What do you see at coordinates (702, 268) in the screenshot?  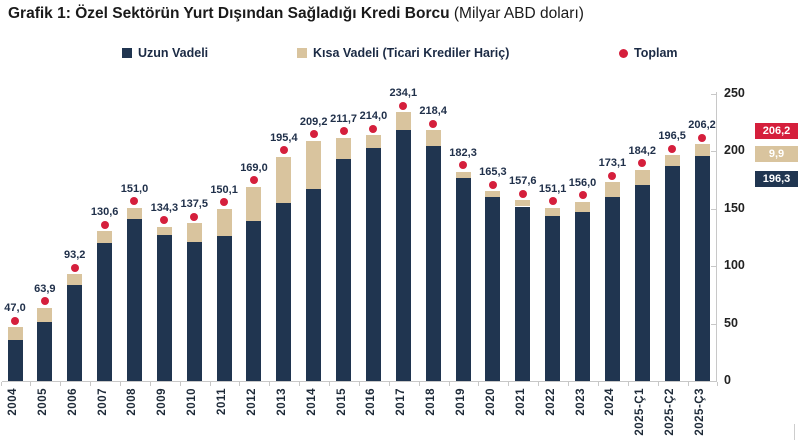 I see `bar-2025-Ç3-uzun-vadeli` at bounding box center [702, 268].